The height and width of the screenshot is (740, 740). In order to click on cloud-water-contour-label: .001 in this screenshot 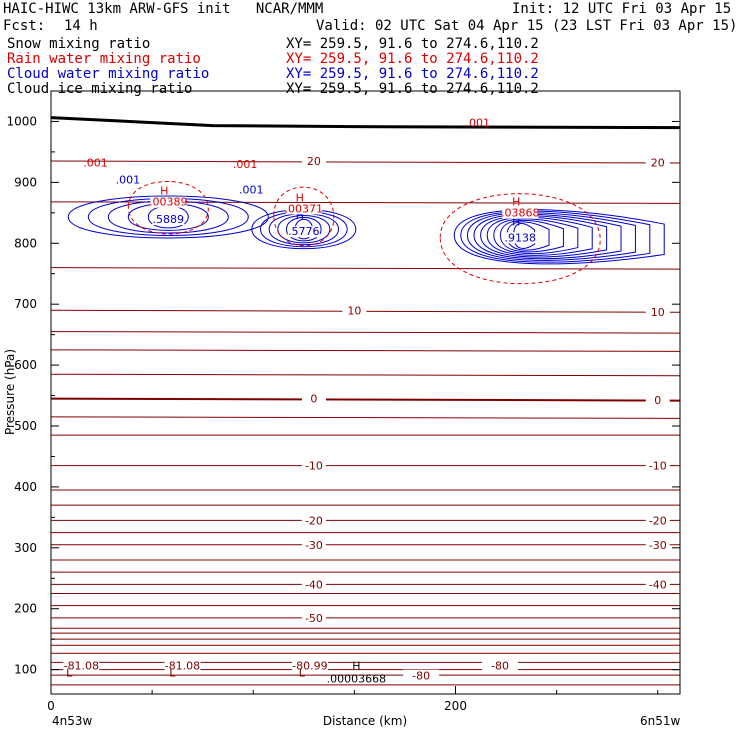, I will do `click(128, 179)`.